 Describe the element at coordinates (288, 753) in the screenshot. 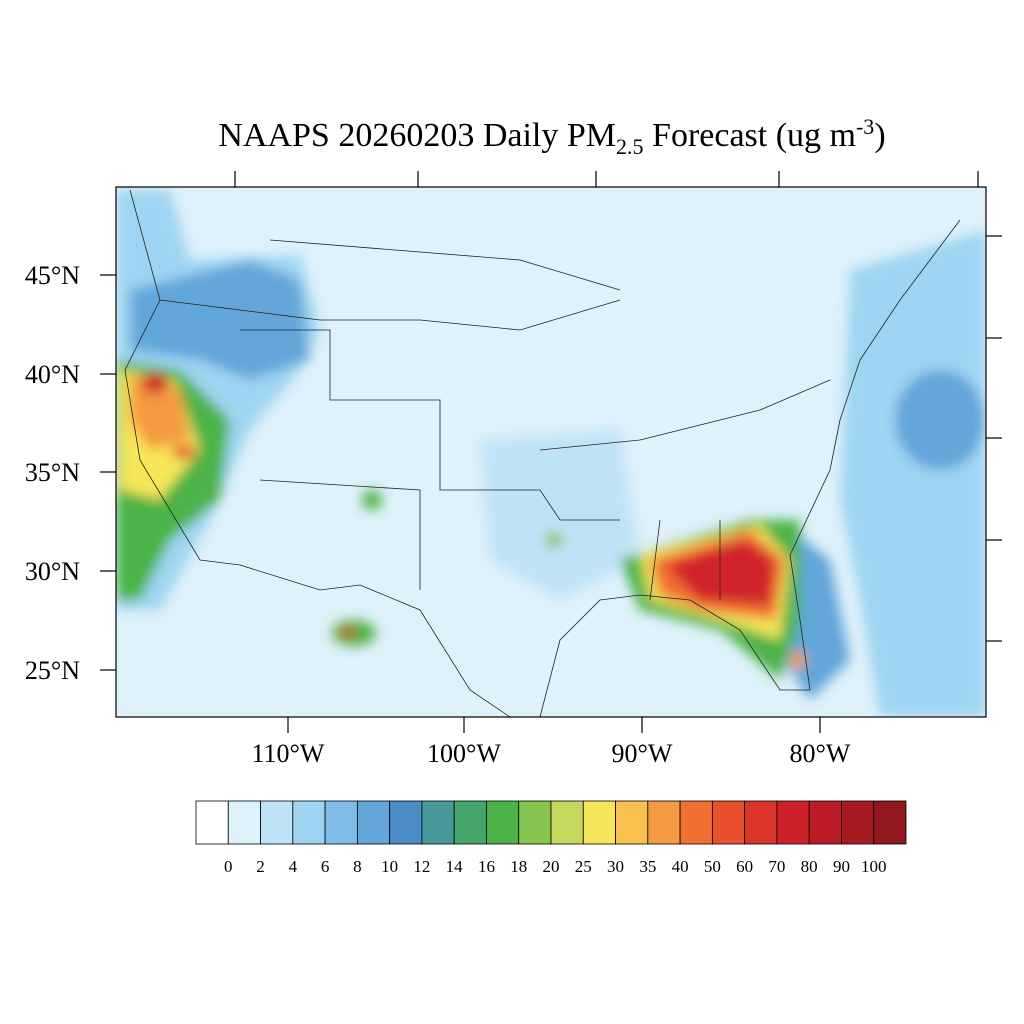

I see `lon-label: 110°W` at that location.